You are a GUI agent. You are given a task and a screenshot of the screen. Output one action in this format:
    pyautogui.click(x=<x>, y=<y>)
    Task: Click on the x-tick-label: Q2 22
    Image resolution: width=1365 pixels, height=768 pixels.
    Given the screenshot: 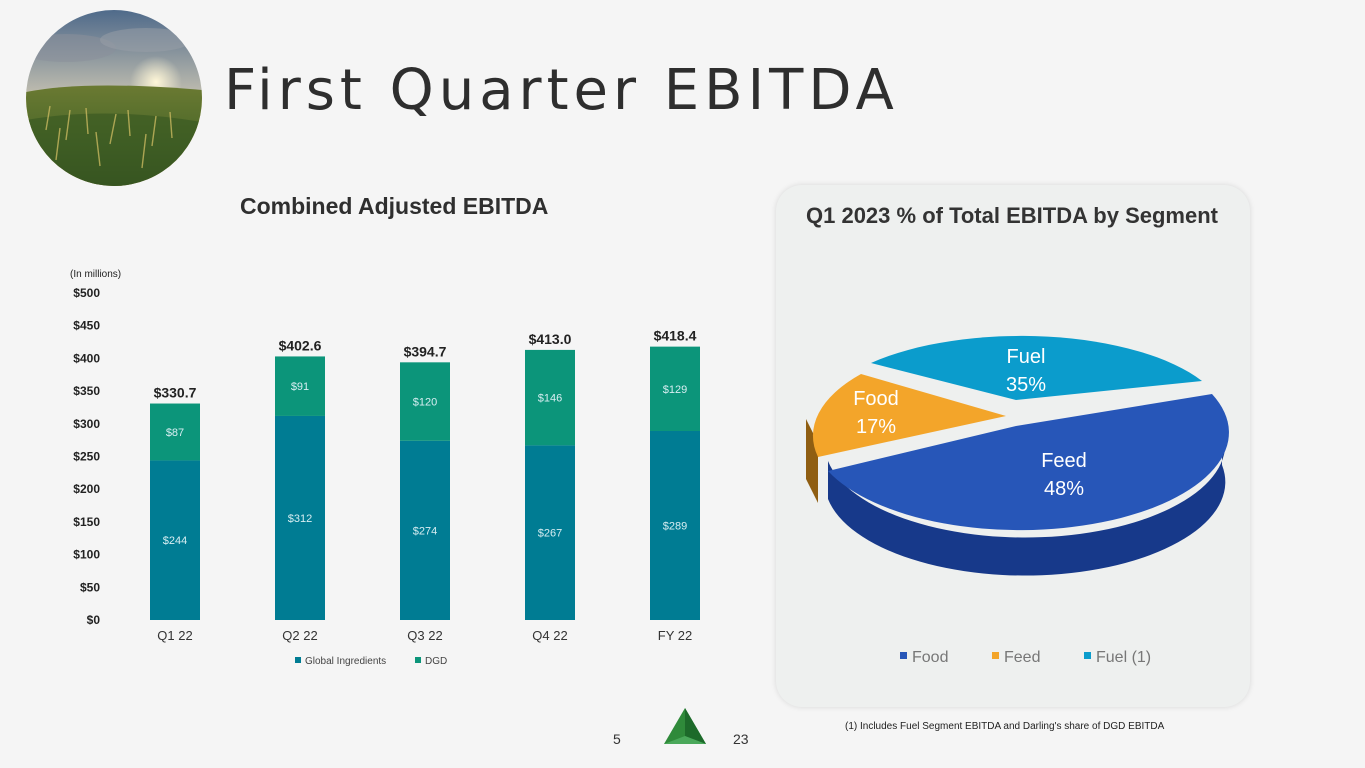 What is the action you would take?
    pyautogui.click(x=299, y=635)
    